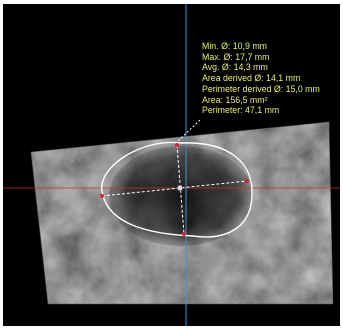 This screenshot has height=329, width=343. I want to click on area-label: Area: 156,5 mm², so click(261, 100).